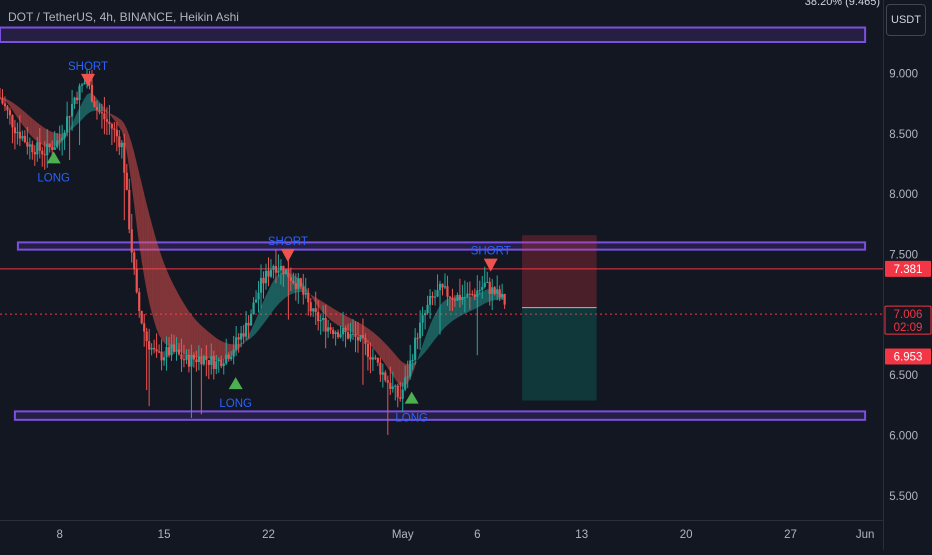 The height and width of the screenshot is (555, 932). I want to click on short-signal-label: SHORT, so click(288, 242).